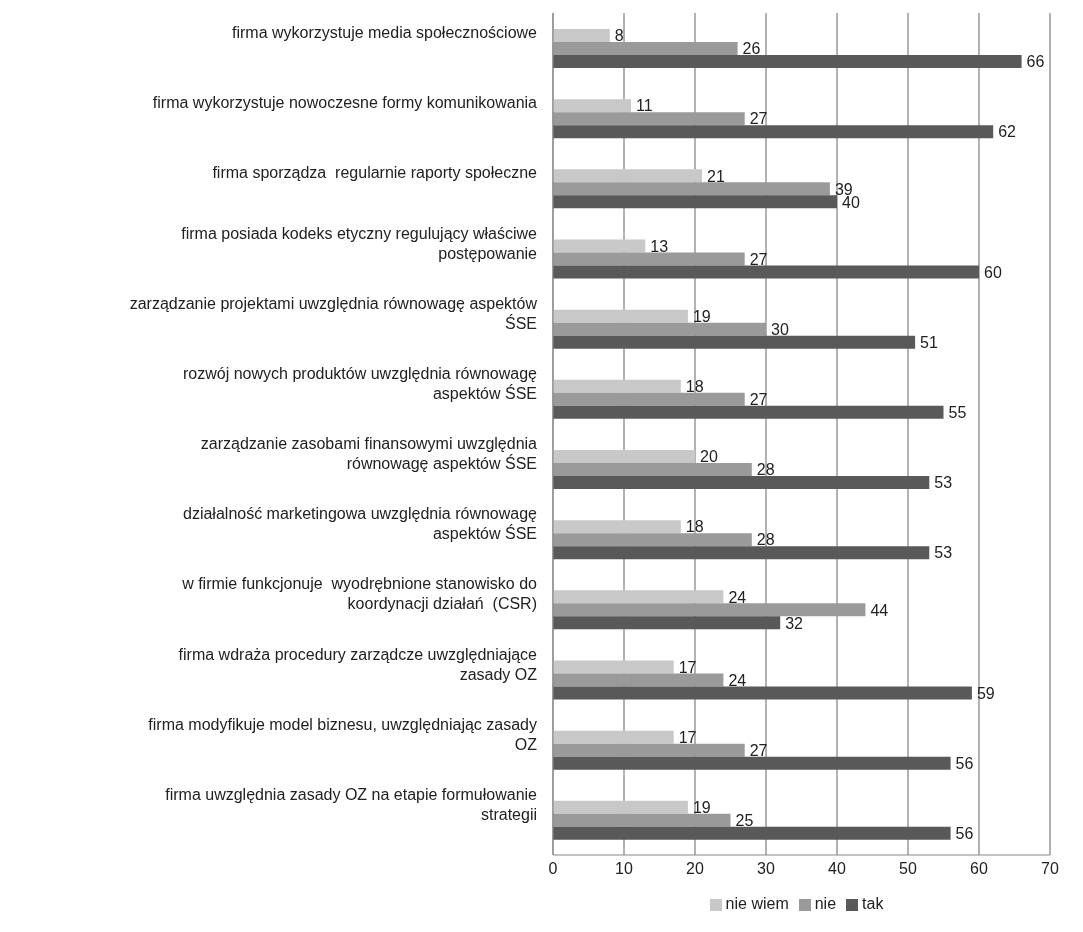 This screenshot has height=932, width=1083. What do you see at coordinates (360, 524) in the screenshot?
I see `y-tick-label: działalność marketingowa uwzględnia równowagę aspektów ŚSE` at bounding box center [360, 524].